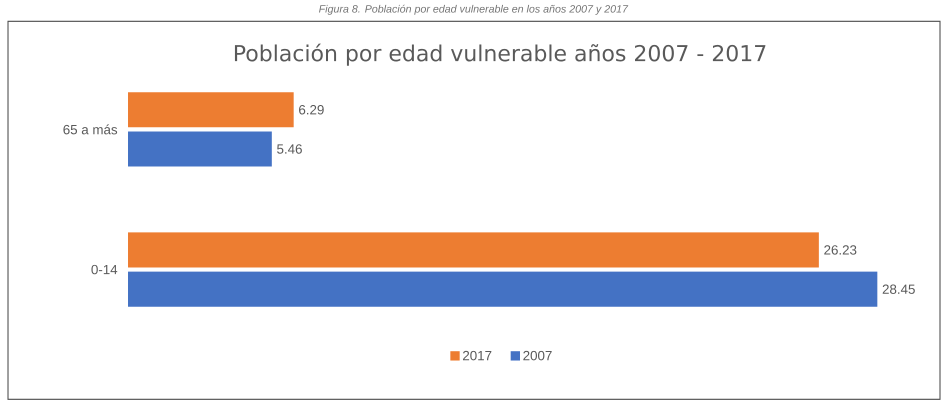  Describe the element at coordinates (840, 250) in the screenshot. I see `data-label: 26.23` at that location.